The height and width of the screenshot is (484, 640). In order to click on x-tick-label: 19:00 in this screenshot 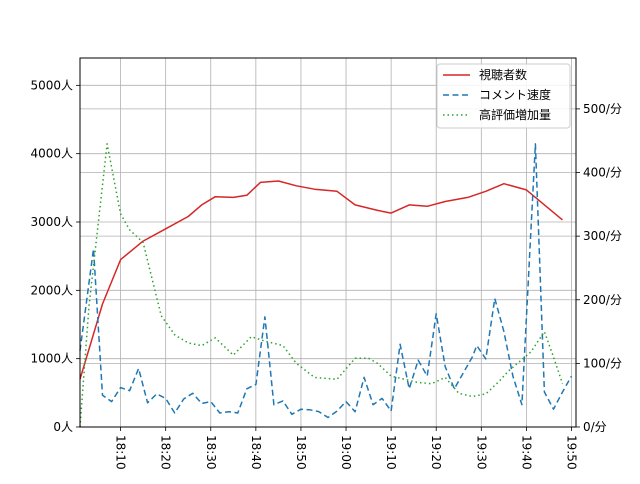, I will do `click(346, 452)`.